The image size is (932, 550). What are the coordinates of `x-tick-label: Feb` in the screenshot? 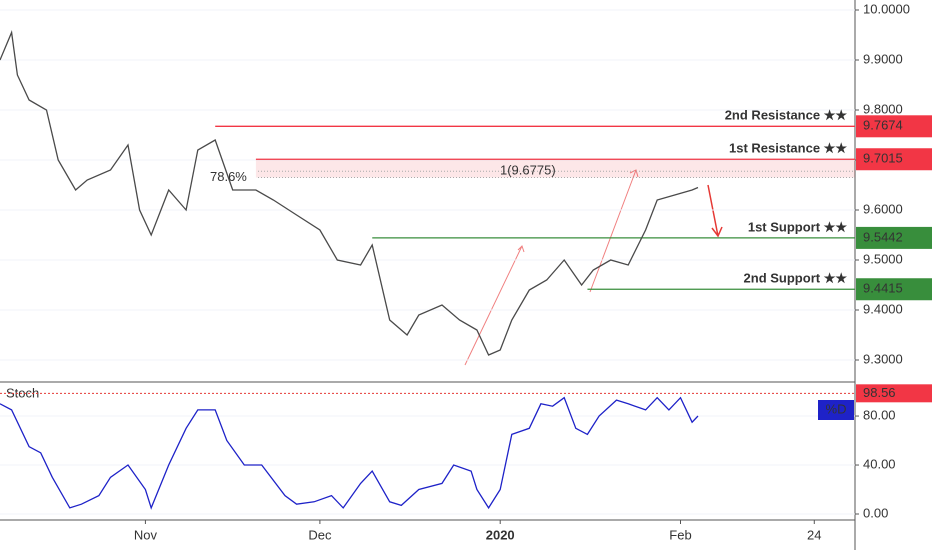 It's located at (680, 534).